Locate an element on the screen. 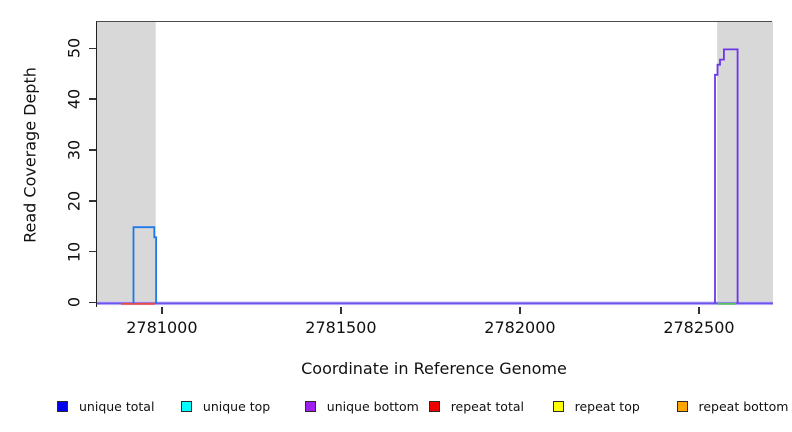 Image resolution: width=792 pixels, height=432 pixels. legend-entry-repeat-total: repeat total is located at coordinates (476, 406).